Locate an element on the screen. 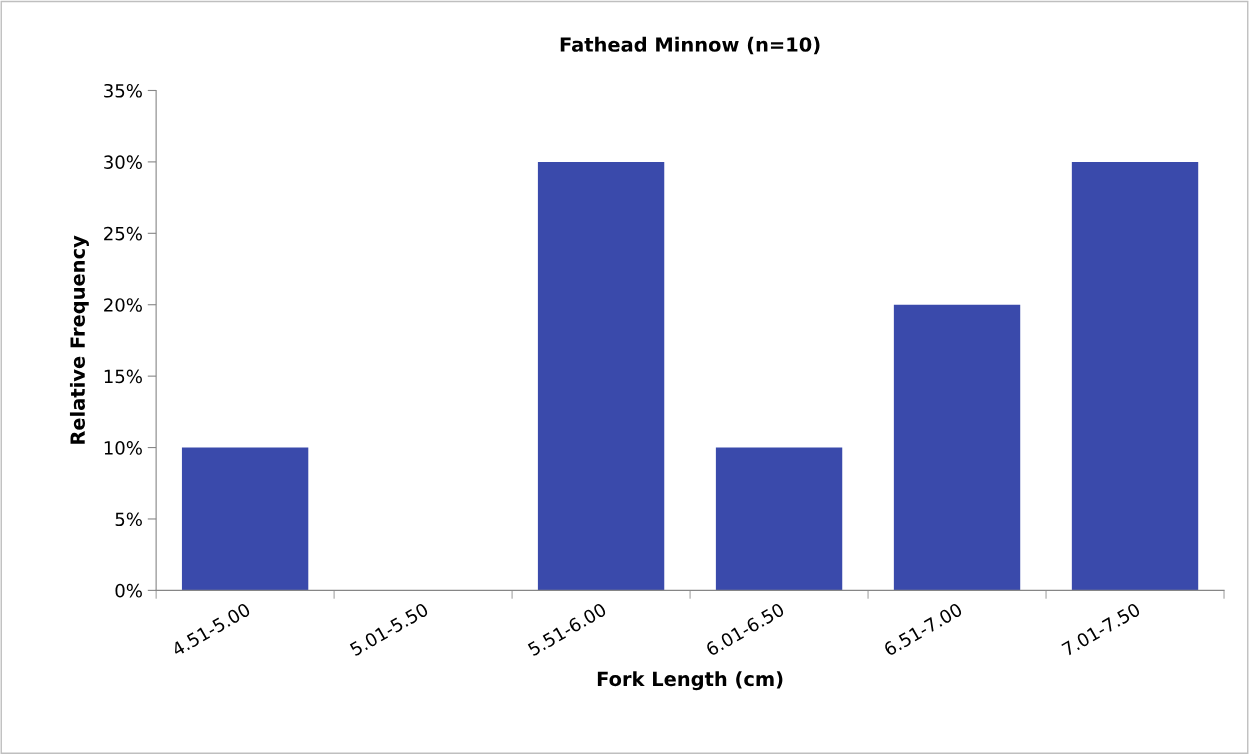 The width and height of the screenshot is (1249, 754). x-axis-title: Fork Length (cm) is located at coordinates (690, 681).